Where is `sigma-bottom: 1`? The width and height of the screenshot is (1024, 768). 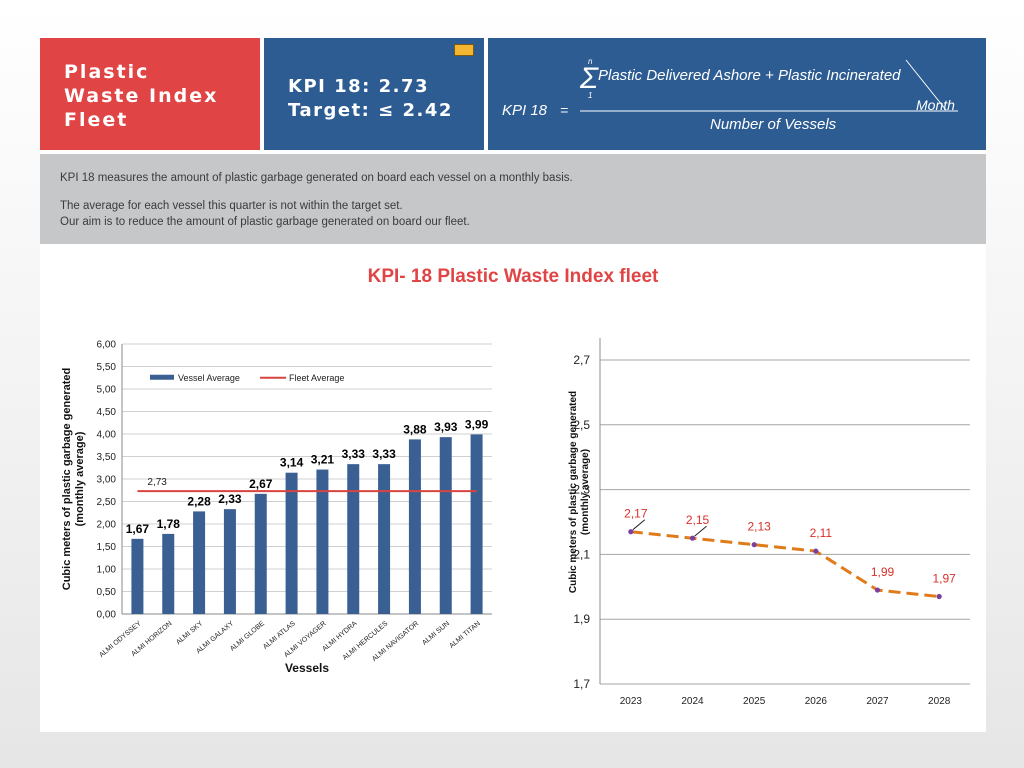 sigma-bottom: 1 is located at coordinates (590, 95).